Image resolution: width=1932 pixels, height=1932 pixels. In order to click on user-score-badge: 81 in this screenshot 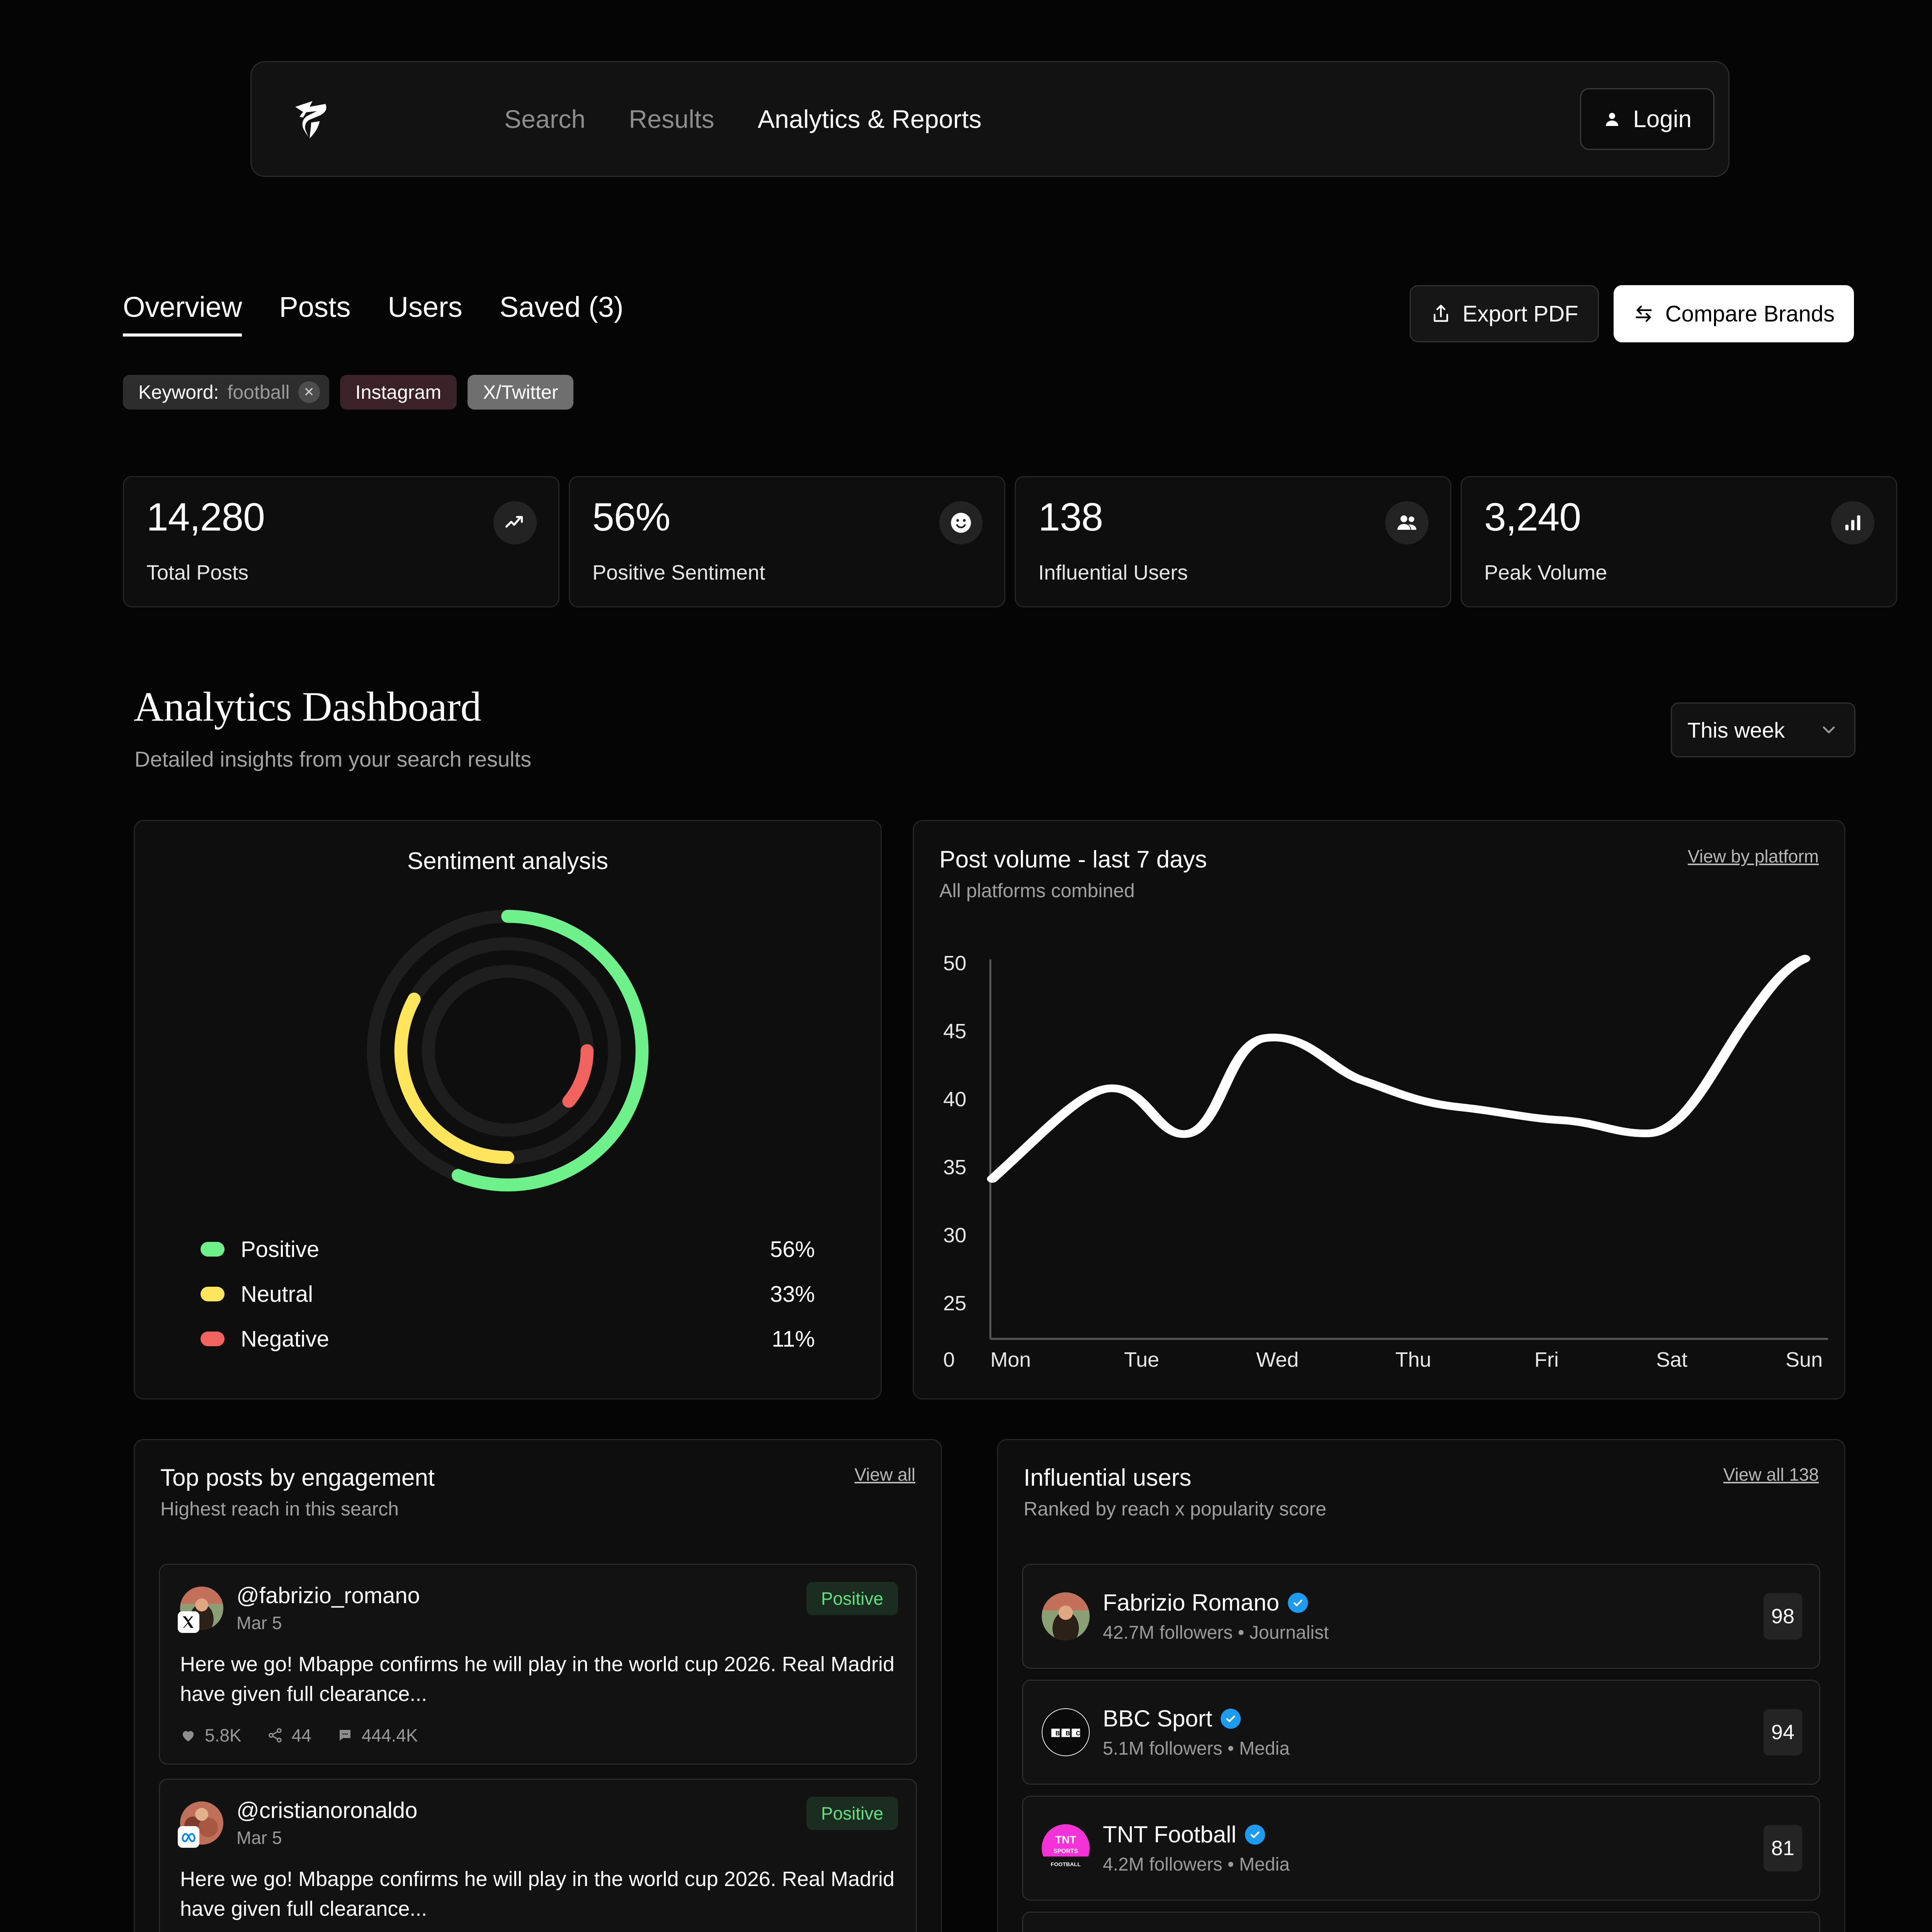, I will do `click(1783, 1848)`.